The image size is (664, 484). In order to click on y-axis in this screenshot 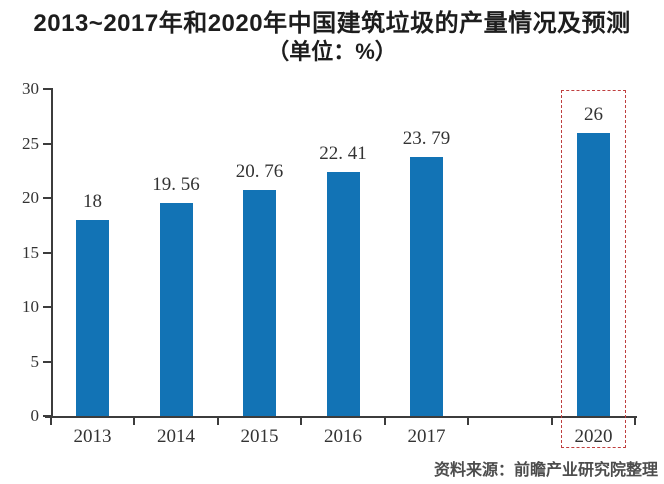, I will do `click(52, 253)`.